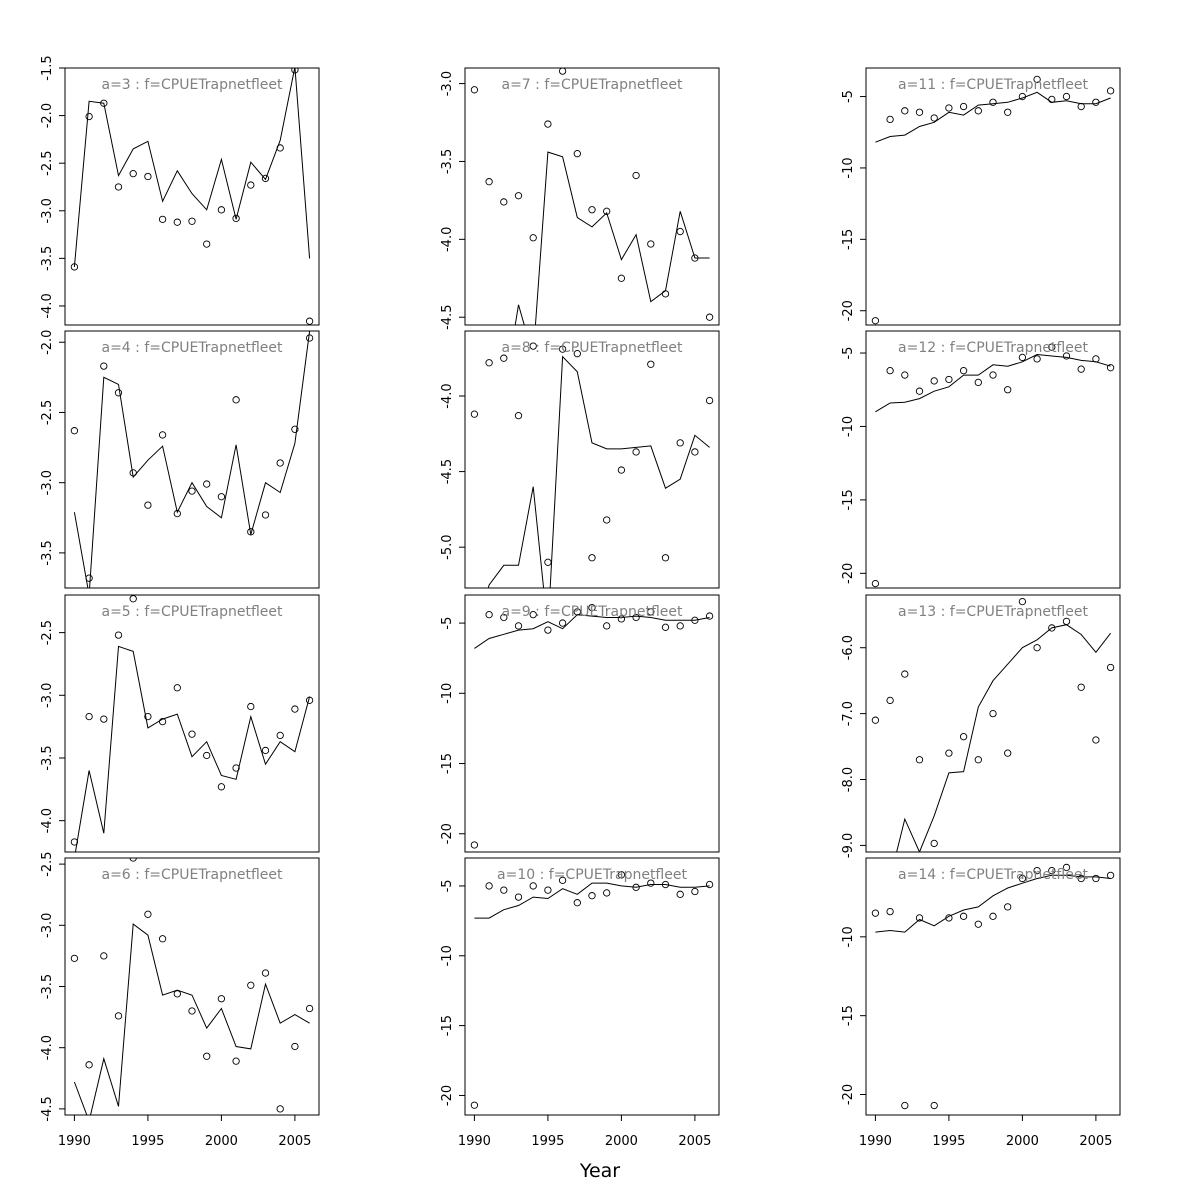 This screenshot has height=1200, width=1200. I want to click on panel-4: -2.0 -2.5 -3.0 -3.5 a=4 : f=CPUETrapnetfleet, so click(180, 459).